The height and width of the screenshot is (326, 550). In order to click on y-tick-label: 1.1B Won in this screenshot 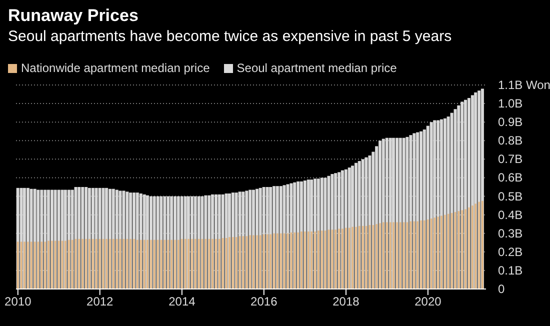, I will do `click(524, 85)`.